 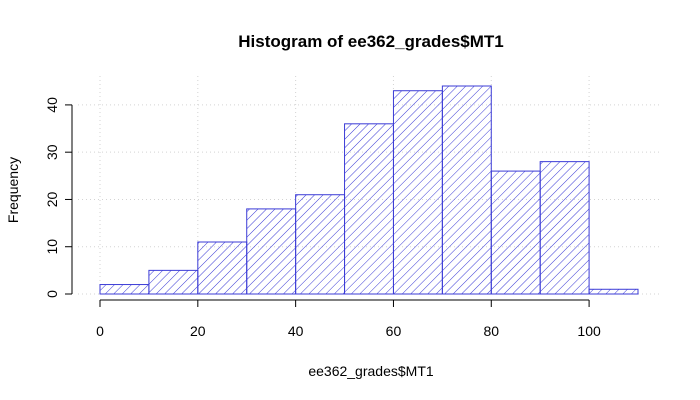 I want to click on x-tick-label-2: 40, so click(x=296, y=331).